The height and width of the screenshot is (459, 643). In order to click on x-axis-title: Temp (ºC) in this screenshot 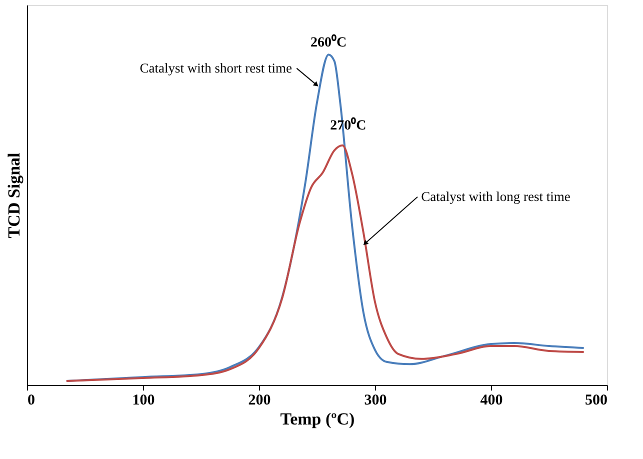, I will do `click(317, 419)`.